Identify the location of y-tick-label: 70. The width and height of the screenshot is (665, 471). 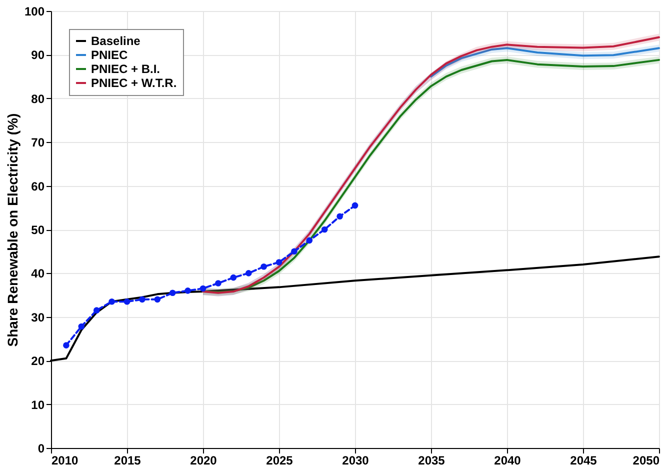
(38, 143).